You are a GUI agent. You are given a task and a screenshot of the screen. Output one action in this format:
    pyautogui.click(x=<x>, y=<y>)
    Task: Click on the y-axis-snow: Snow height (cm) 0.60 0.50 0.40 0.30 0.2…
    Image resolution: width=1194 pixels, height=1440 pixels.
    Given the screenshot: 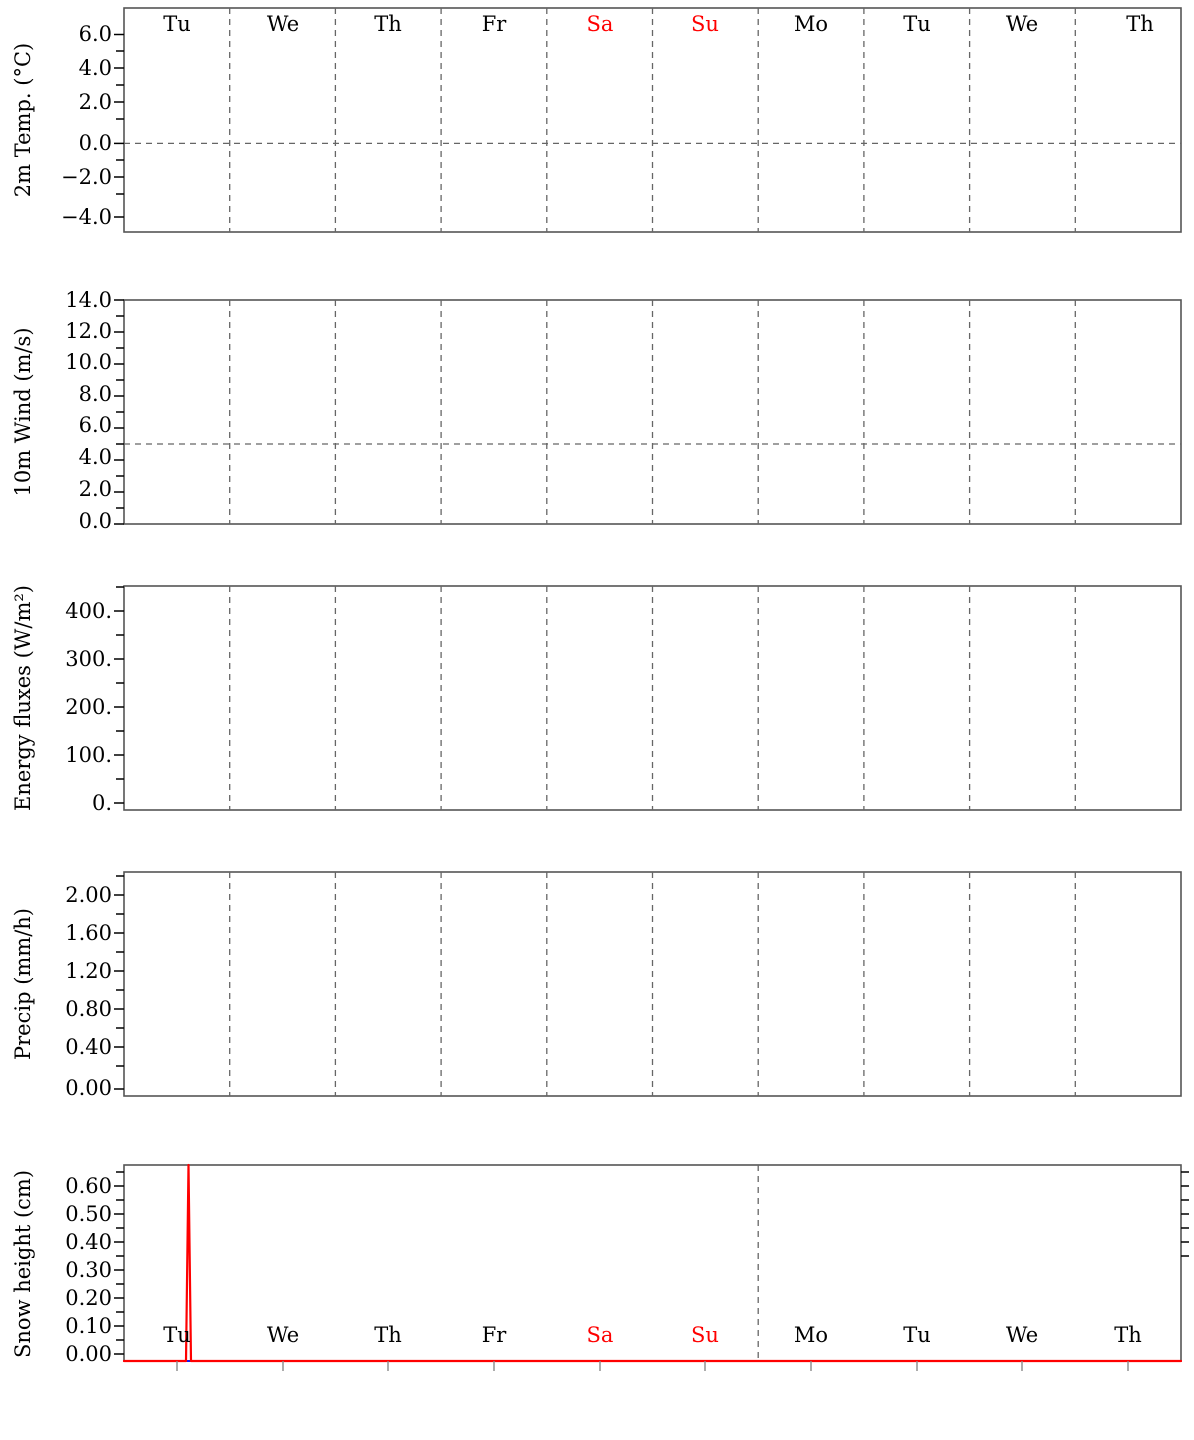 What is the action you would take?
    pyautogui.click(x=600, y=1268)
    